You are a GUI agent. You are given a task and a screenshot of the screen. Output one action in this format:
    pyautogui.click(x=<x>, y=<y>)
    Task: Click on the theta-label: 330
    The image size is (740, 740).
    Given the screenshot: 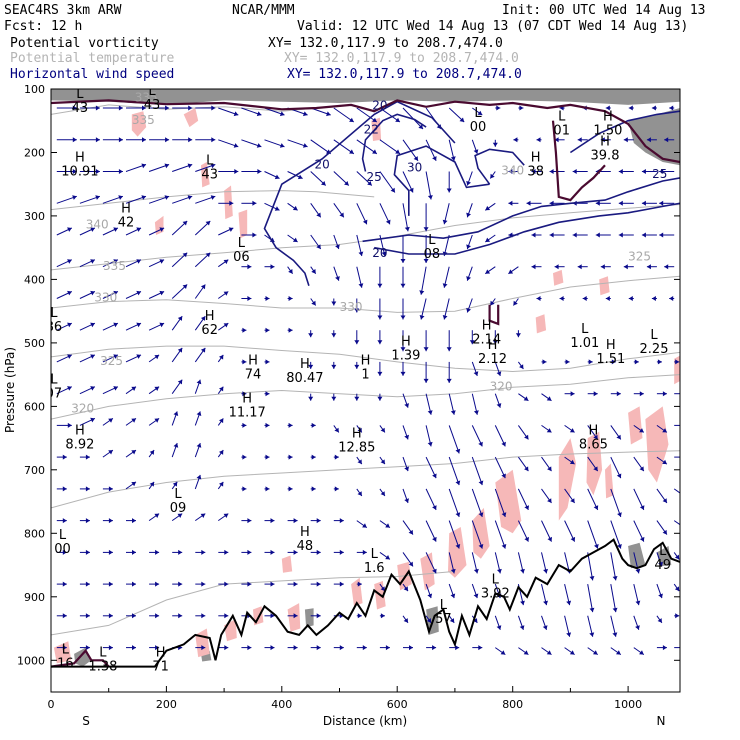 What is the action you would take?
    pyautogui.click(x=351, y=307)
    